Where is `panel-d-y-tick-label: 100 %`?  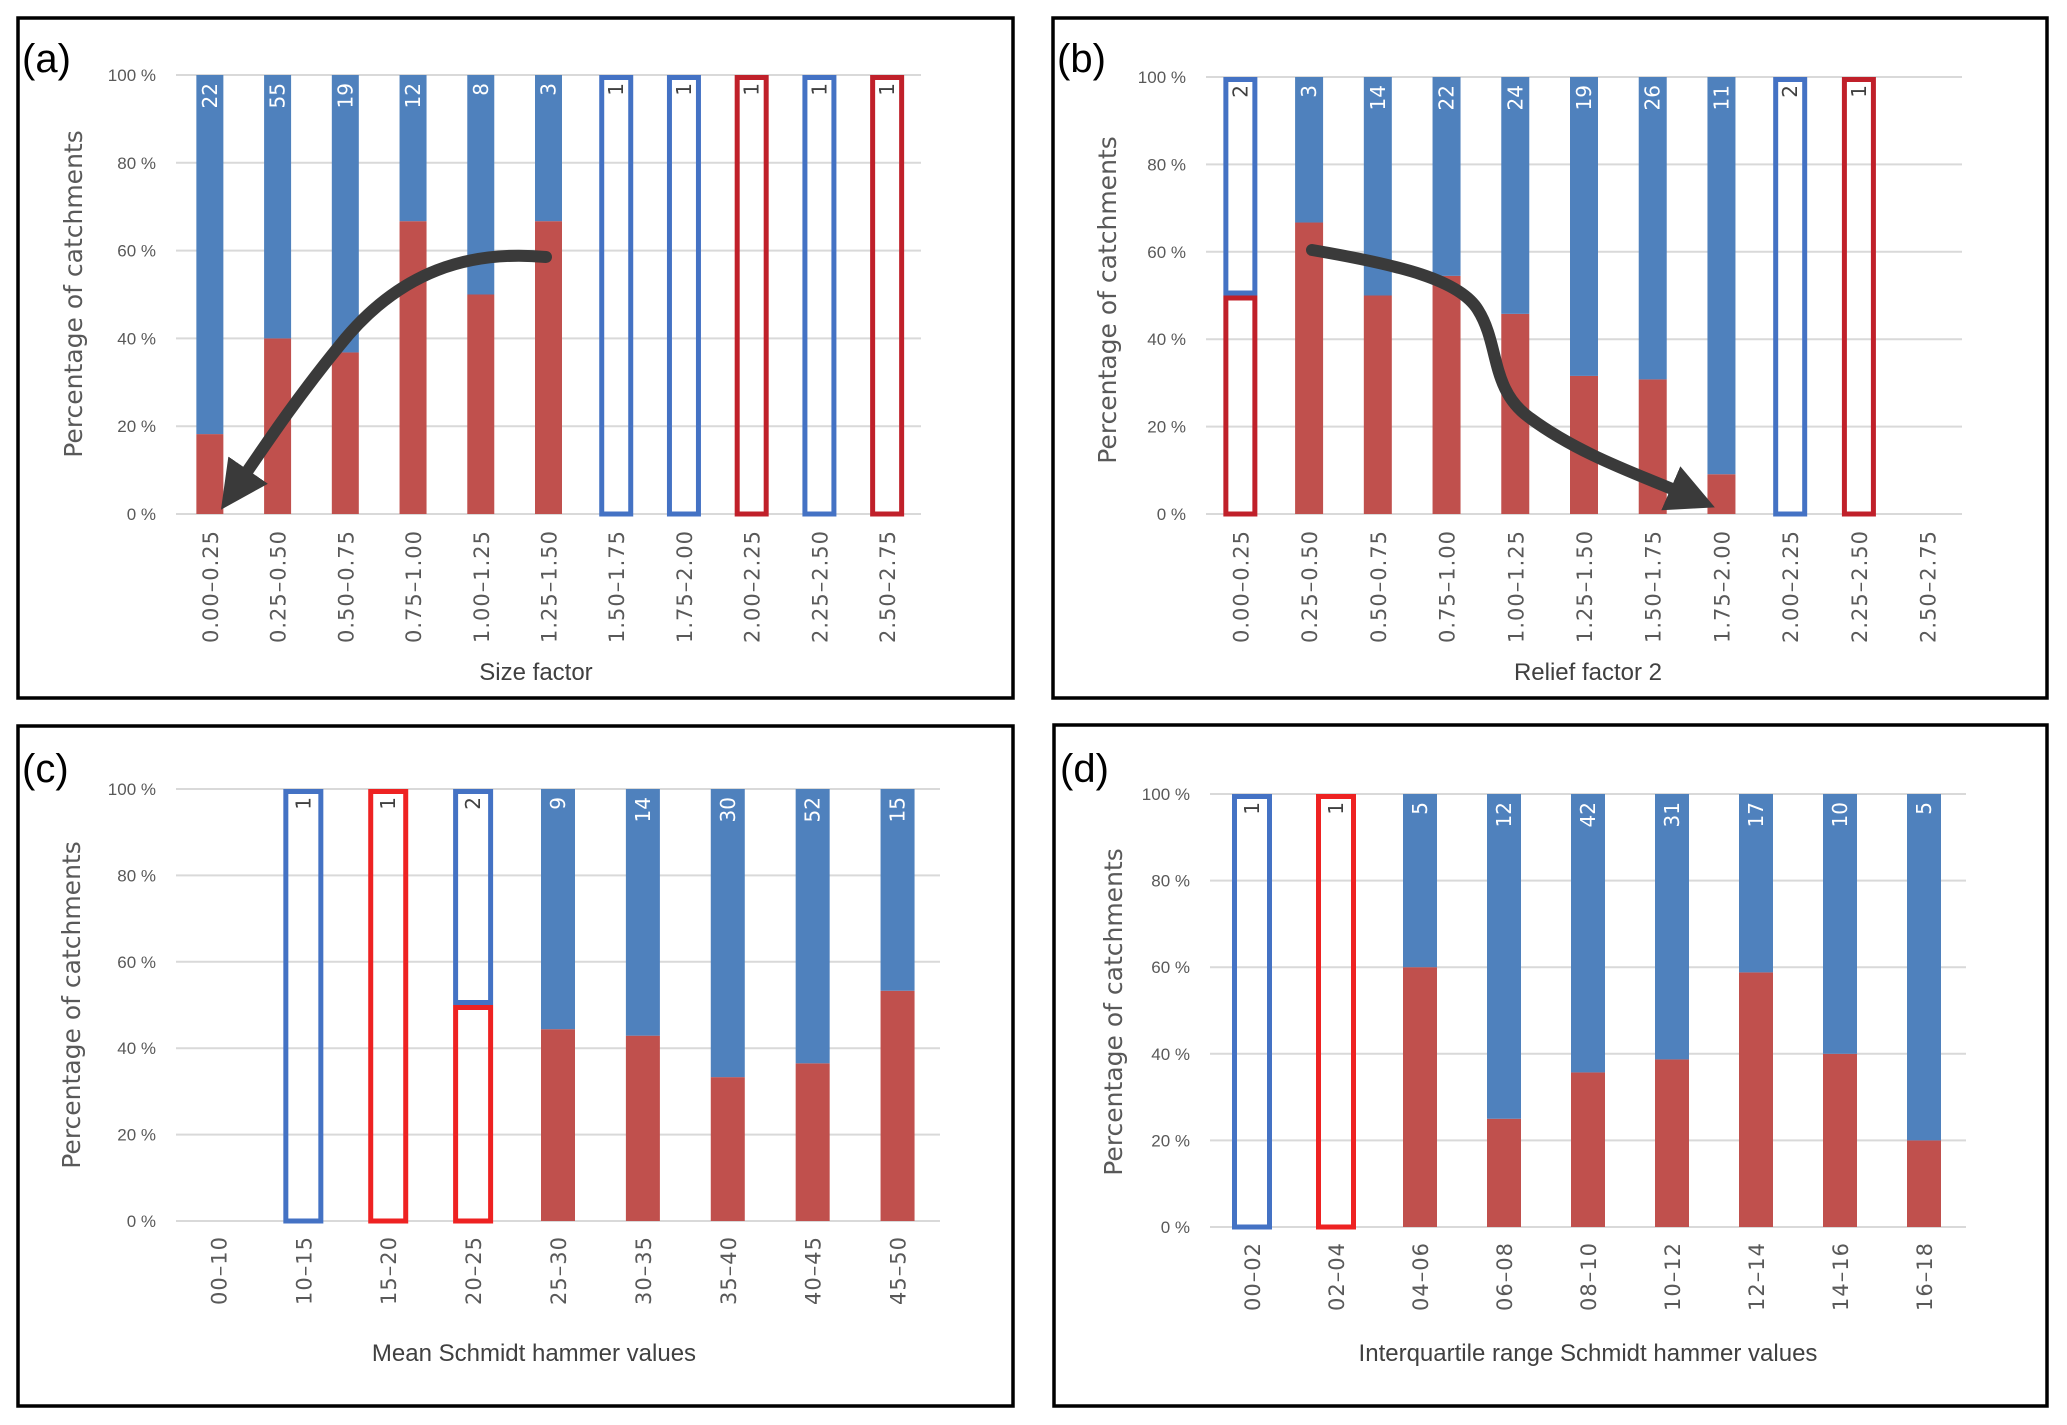 panel-d-y-tick-label: 100 % is located at coordinates (1166, 794).